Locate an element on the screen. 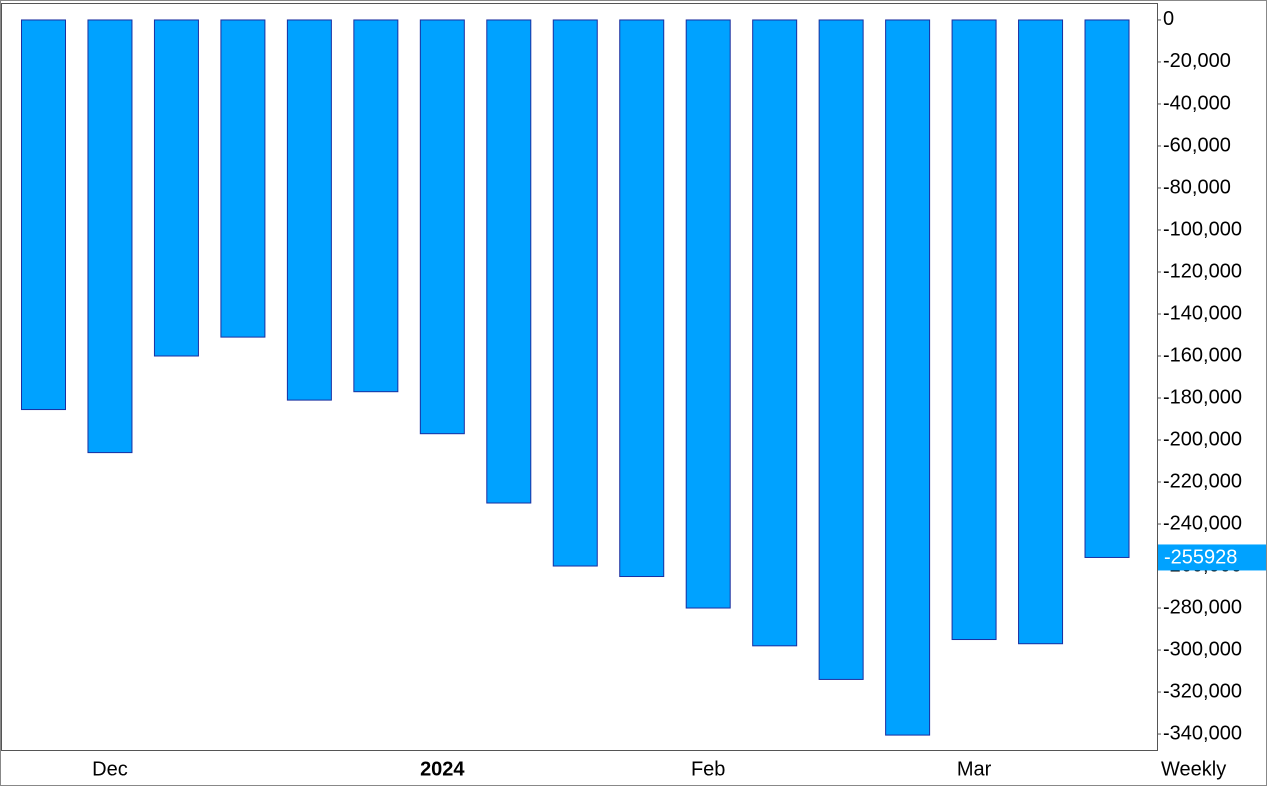 This screenshot has width=1267, height=786. last-value-box is located at coordinates (1212, 557).